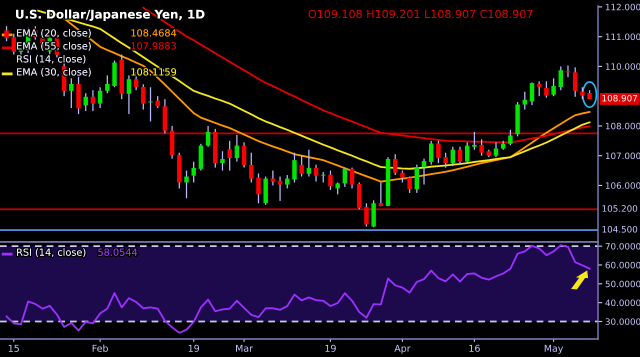  I want to click on ref-line-label: 104.500, so click(620, 229).